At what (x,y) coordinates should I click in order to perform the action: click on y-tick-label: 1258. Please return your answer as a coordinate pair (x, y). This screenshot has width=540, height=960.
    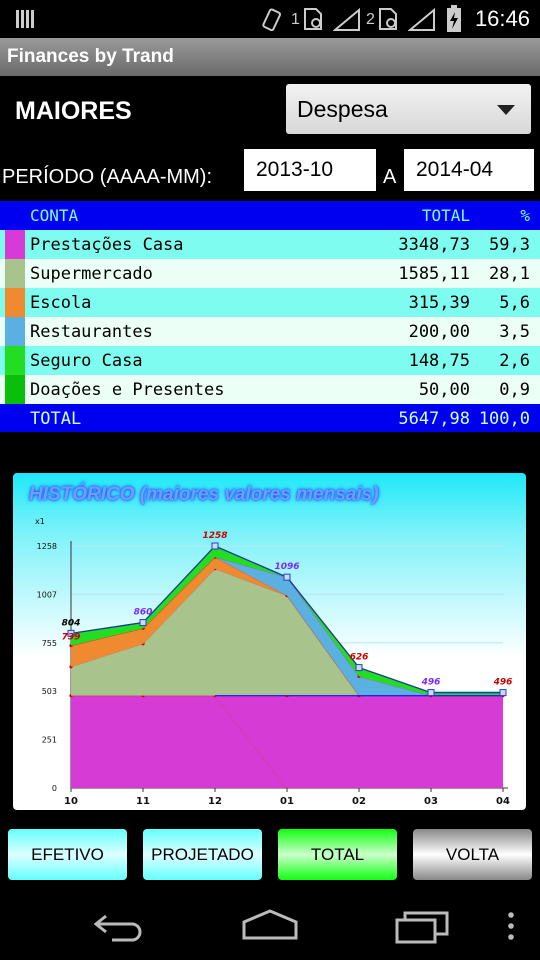
    Looking at the image, I should click on (47, 546).